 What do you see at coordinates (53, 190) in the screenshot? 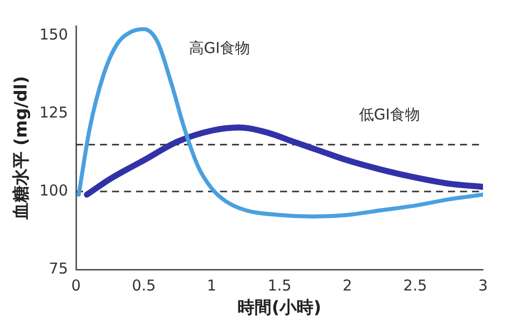
I see `y-tick-label: 100` at bounding box center [53, 190].